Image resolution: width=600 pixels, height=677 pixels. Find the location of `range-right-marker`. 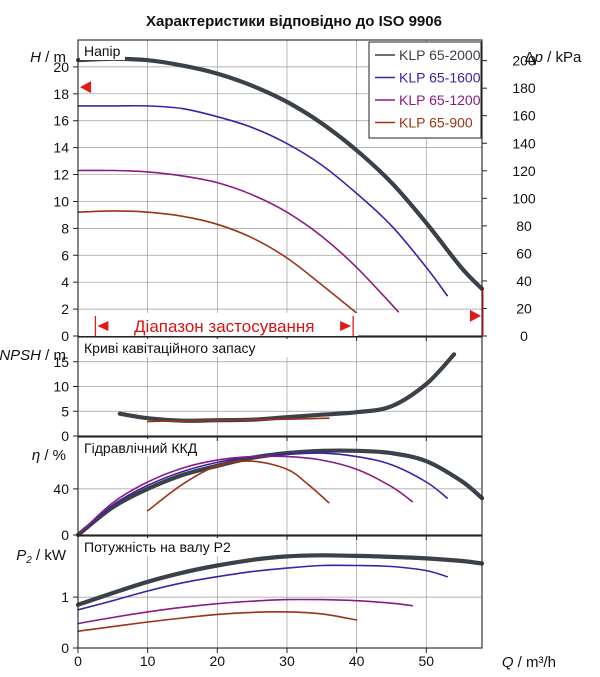

range-right-marker is located at coordinates (475, 315).